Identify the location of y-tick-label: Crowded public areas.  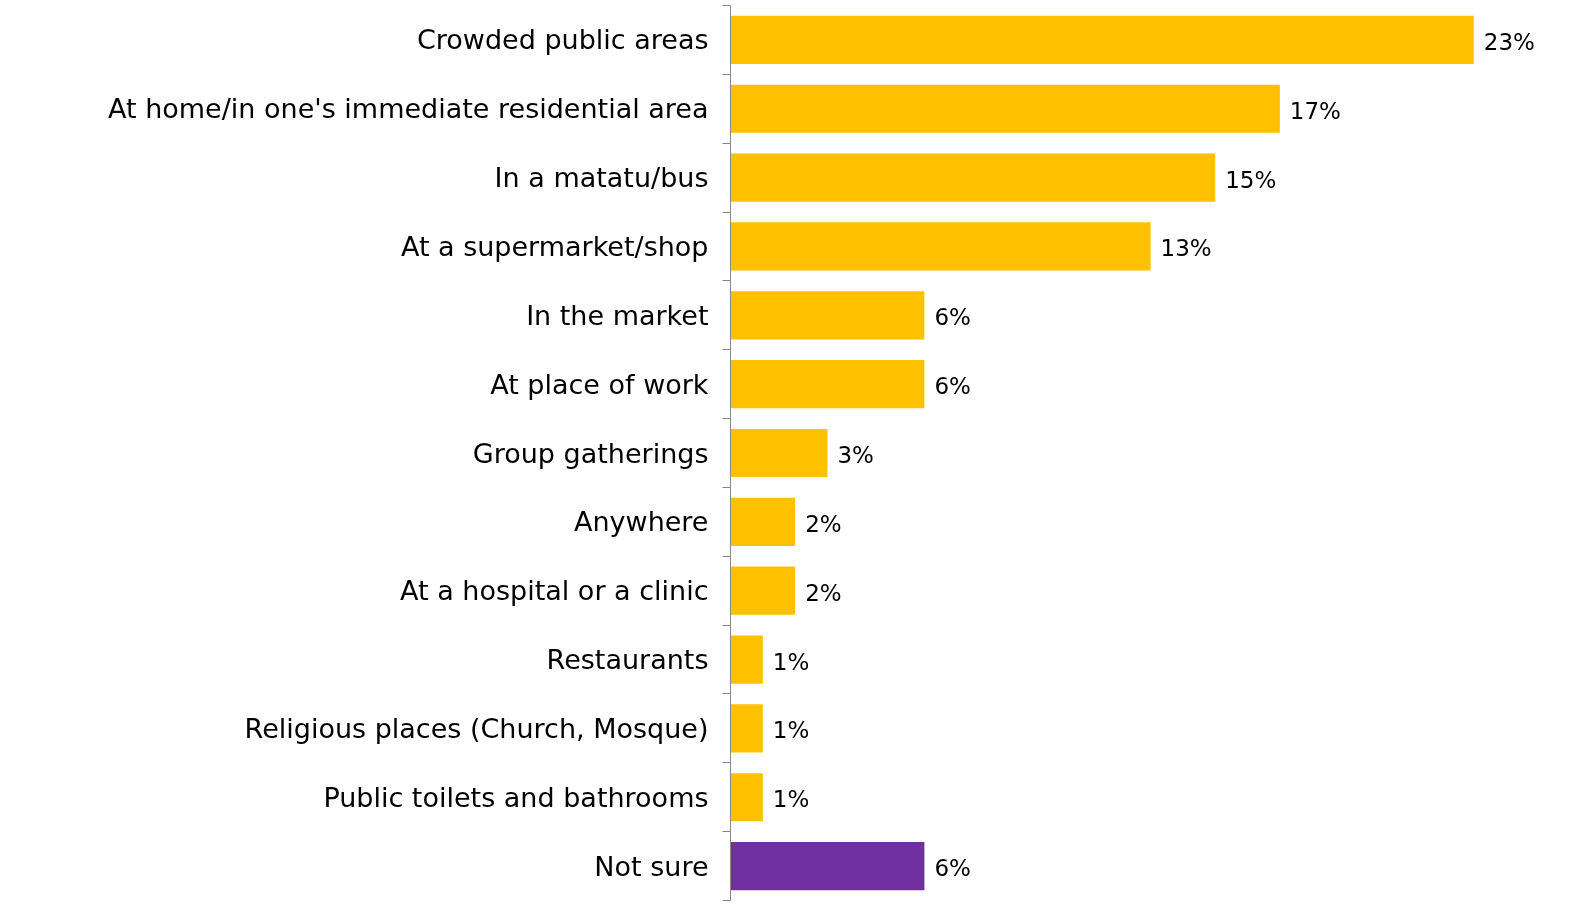
(562, 40).